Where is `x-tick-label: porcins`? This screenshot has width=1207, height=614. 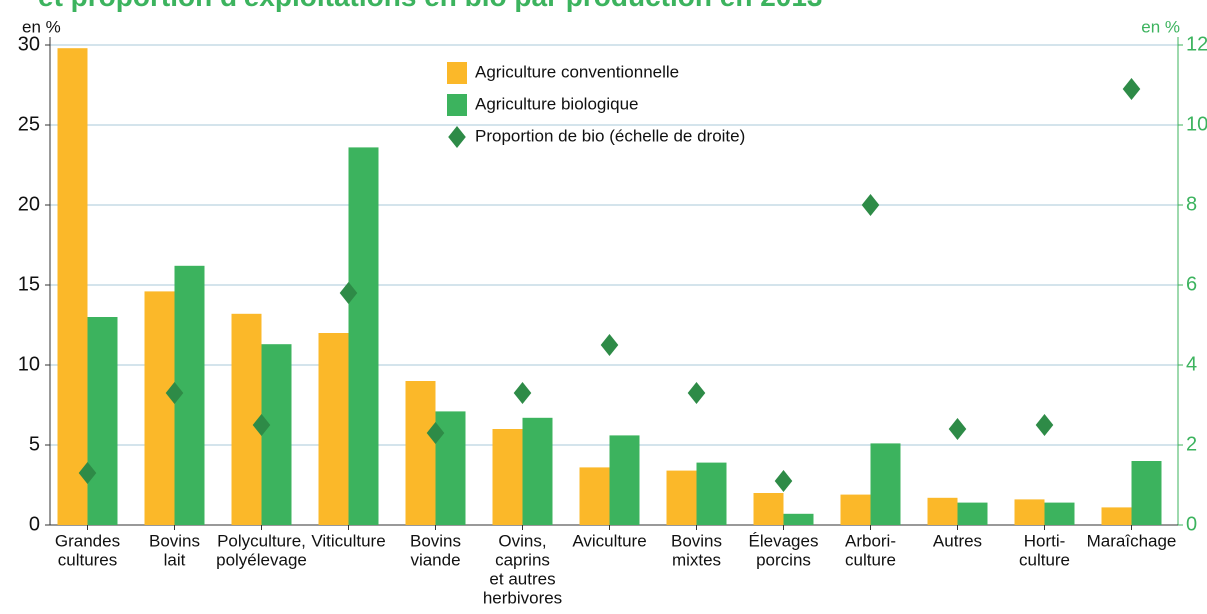
x-tick-label: porcins is located at coordinates (783, 559).